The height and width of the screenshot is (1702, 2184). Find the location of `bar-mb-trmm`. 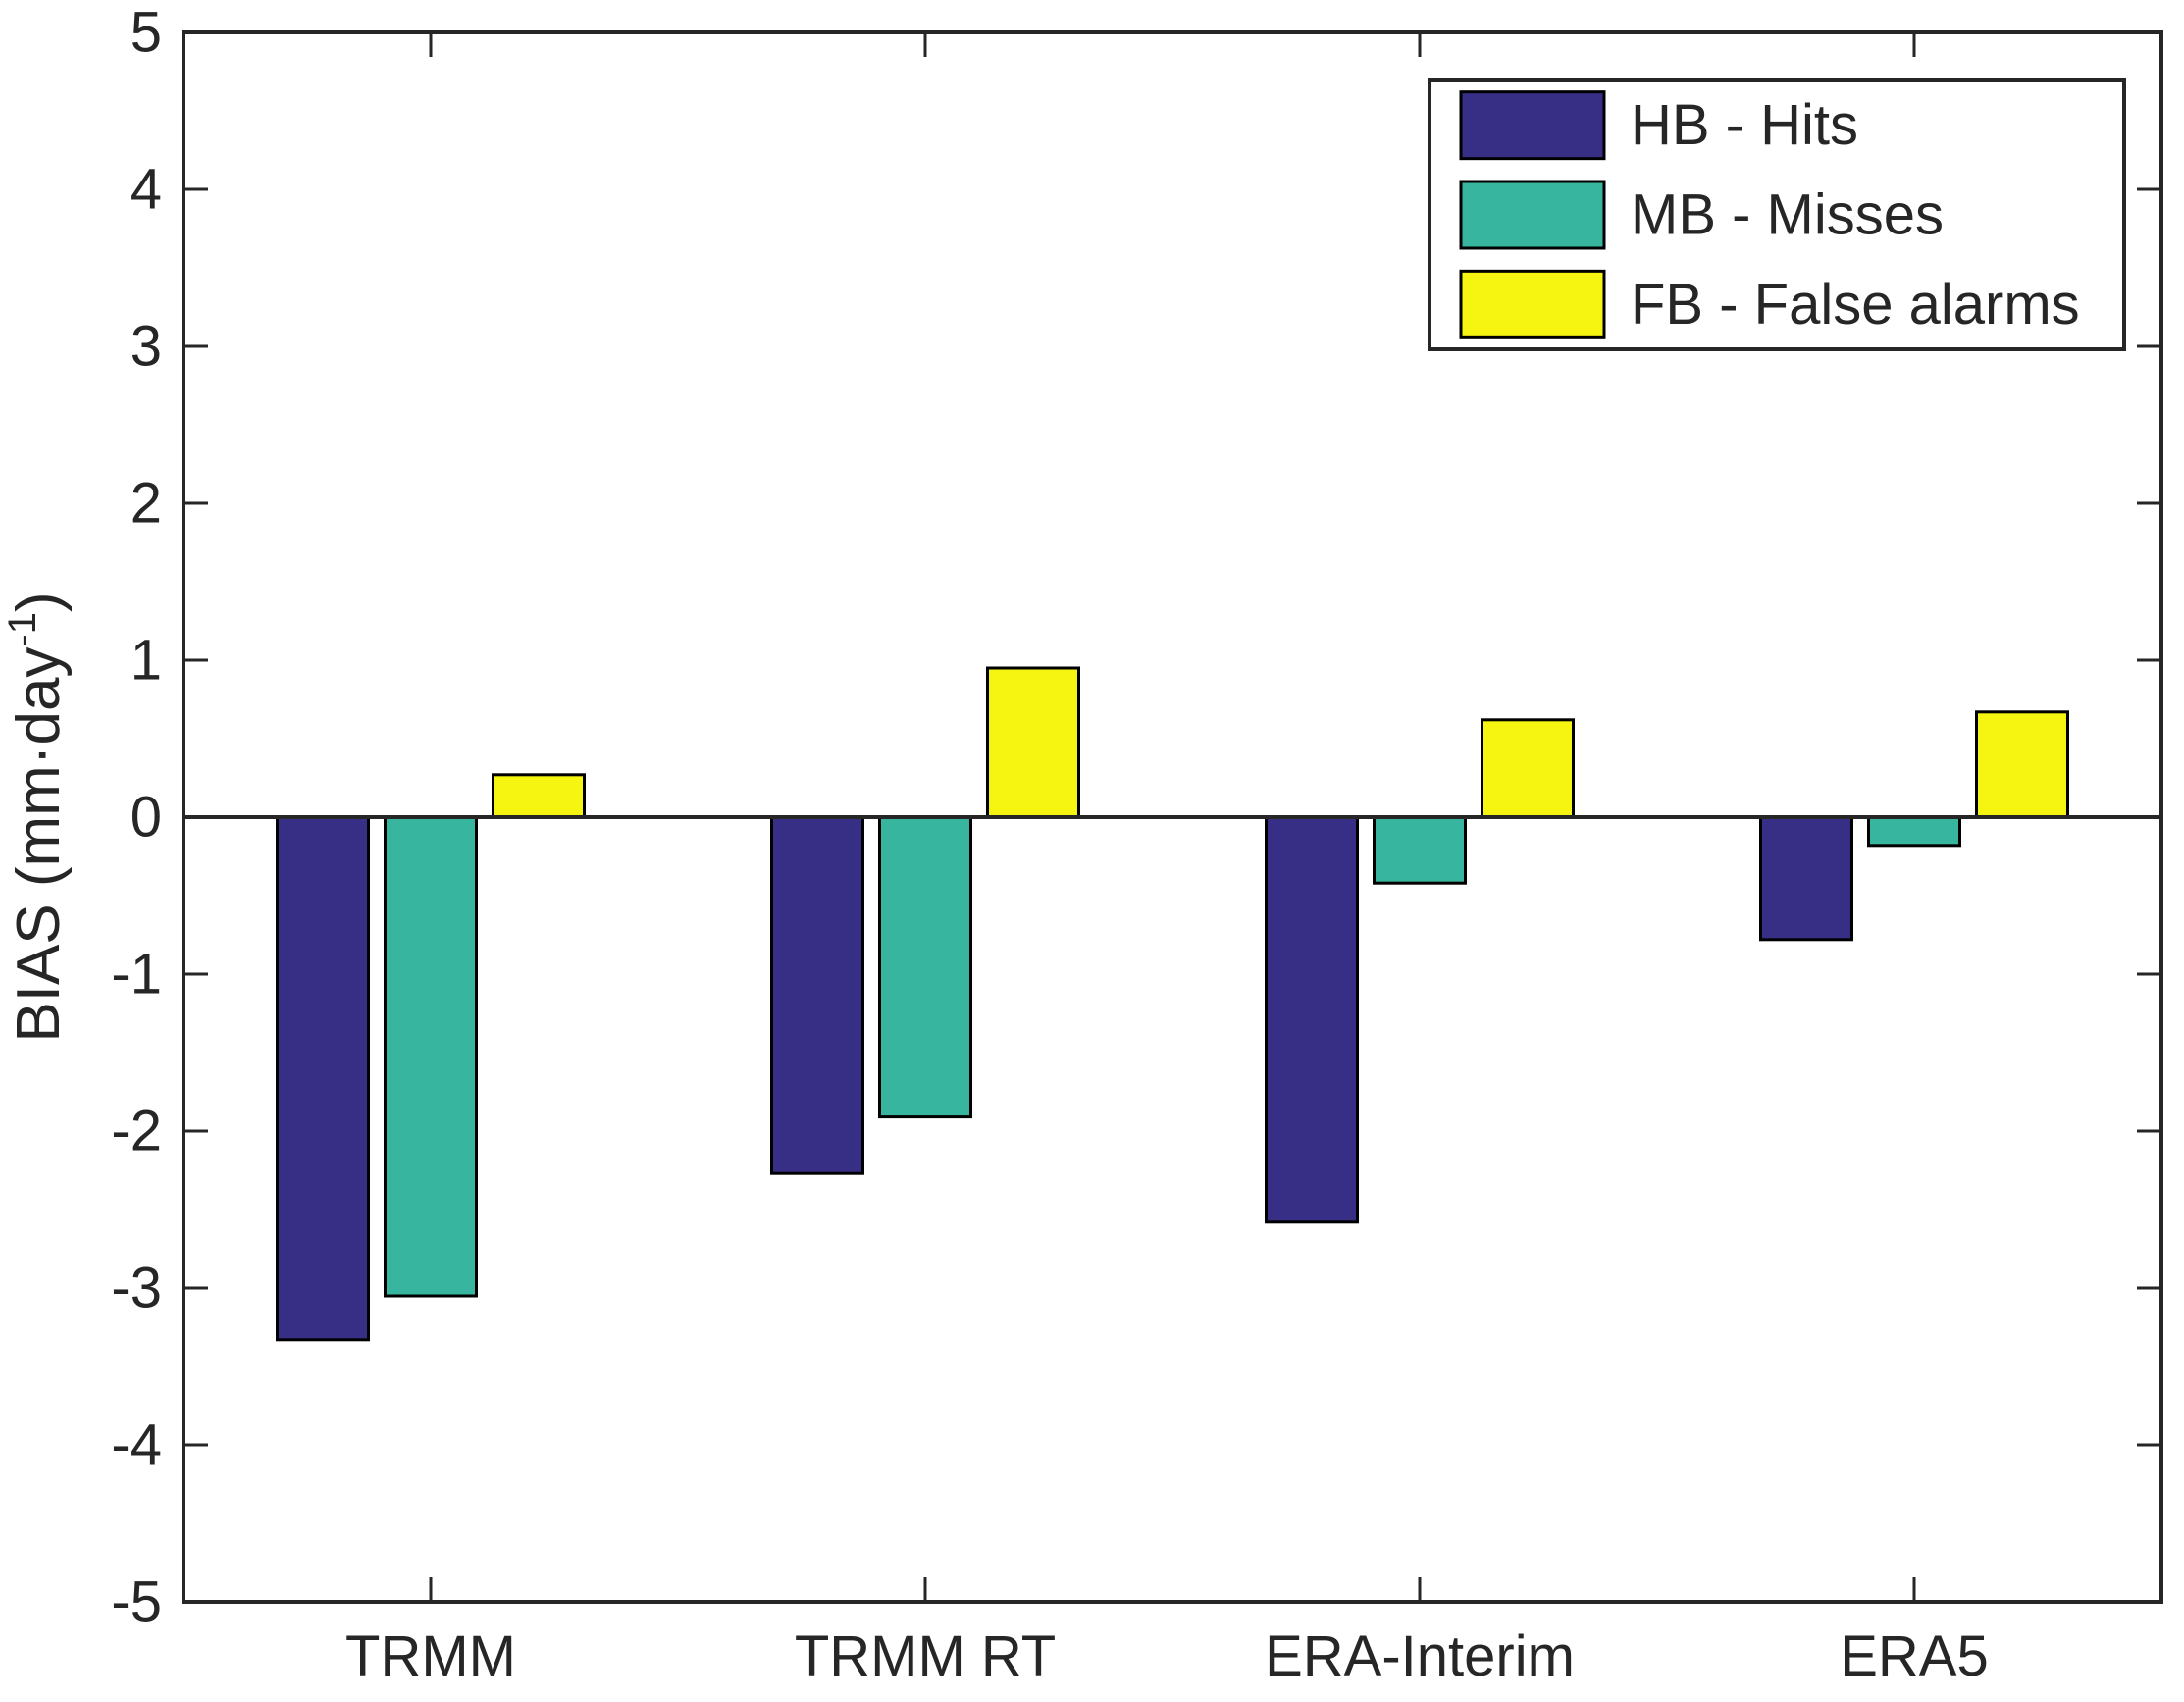

bar-mb-trmm is located at coordinates (431, 1056).